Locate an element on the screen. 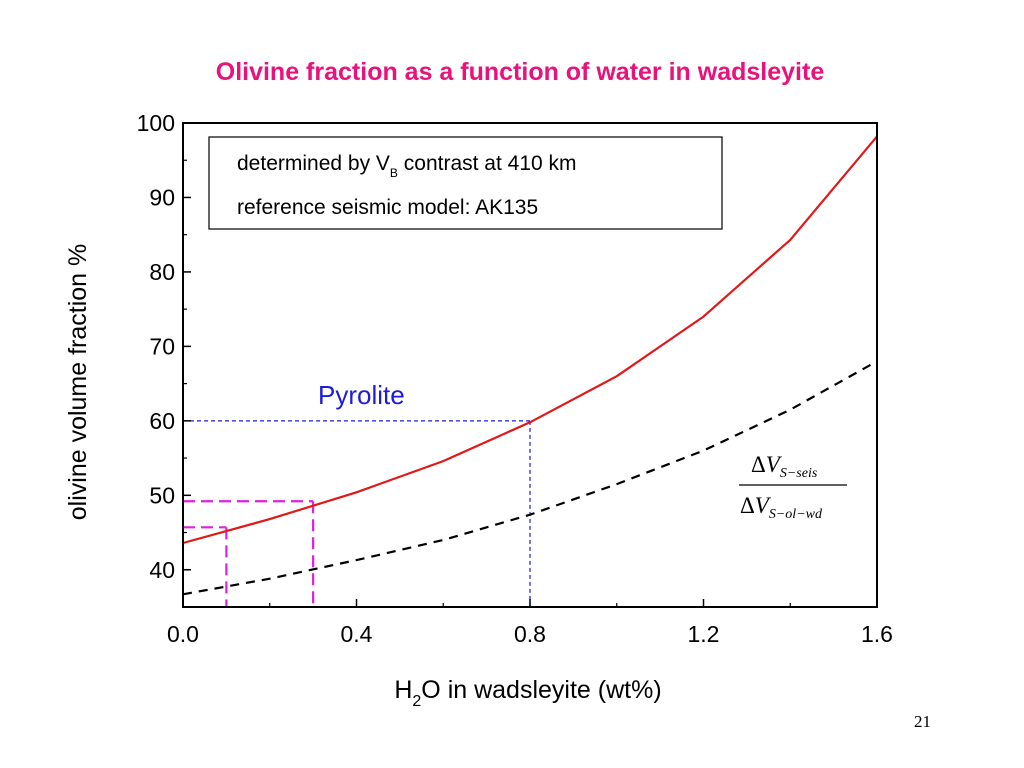  y-tick-label: 60 is located at coordinates (162, 421).